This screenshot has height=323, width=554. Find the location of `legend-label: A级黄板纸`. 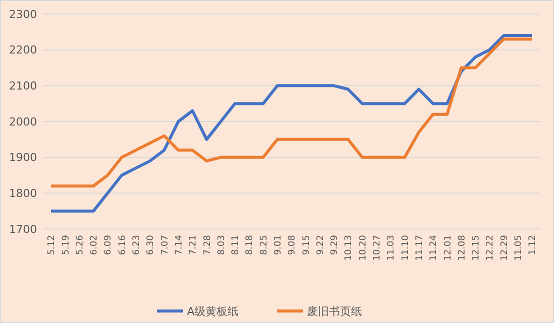

legend-label: A级黄板纸 is located at coordinates (213, 311).